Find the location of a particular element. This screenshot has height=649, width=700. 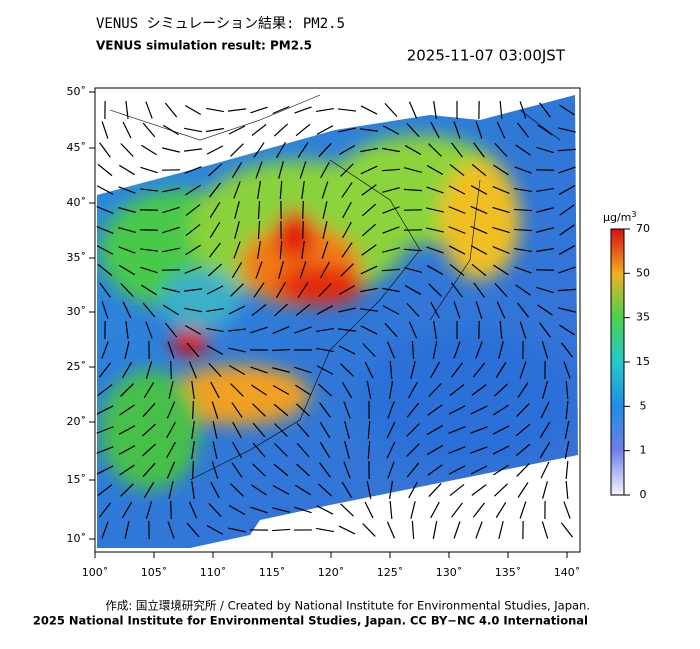

unit: μg/m is located at coordinates (617, 217).